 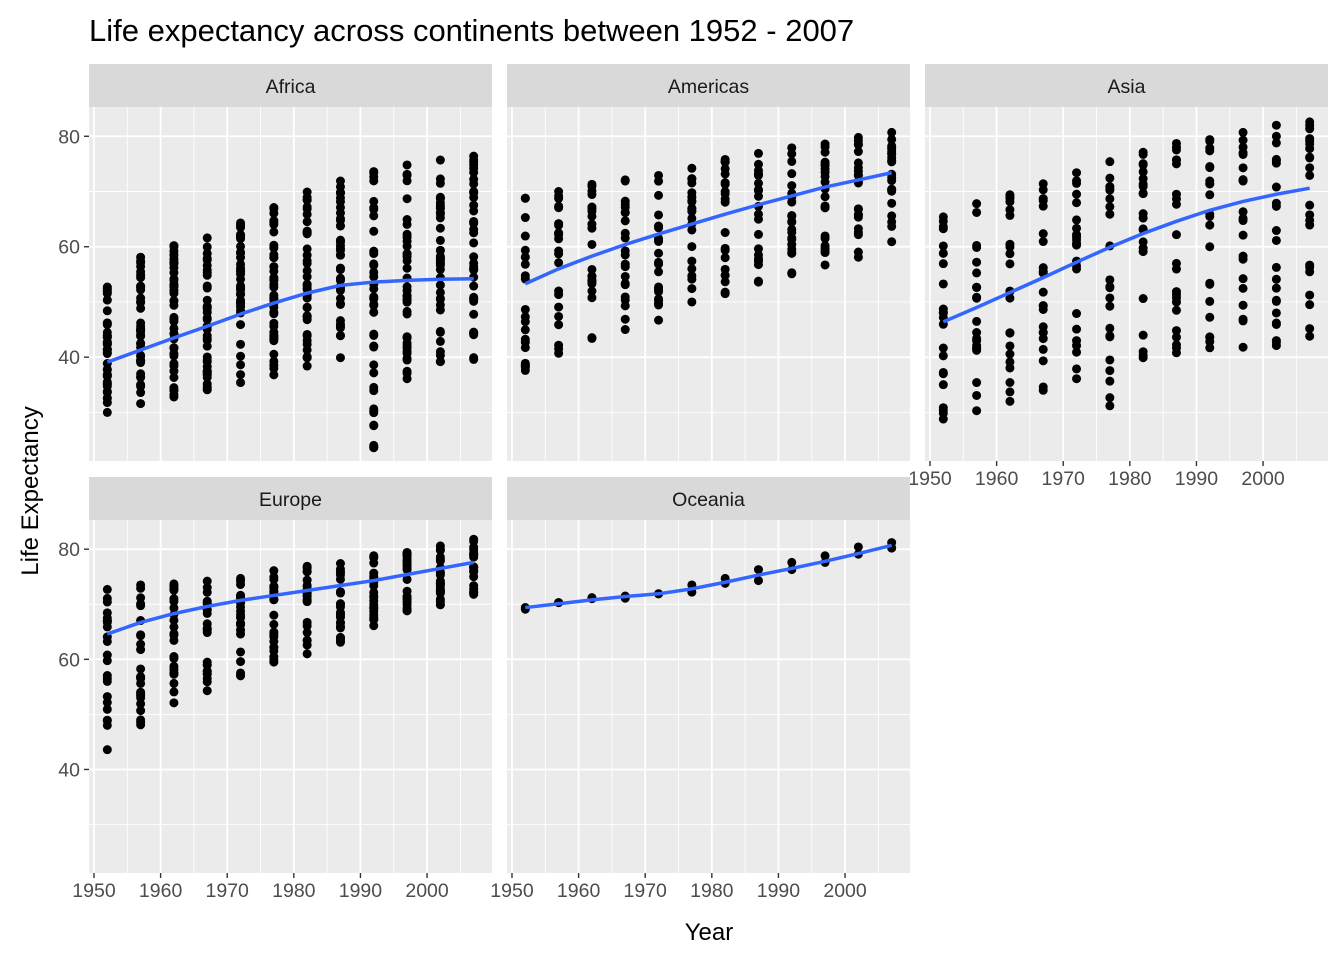 What do you see at coordinates (708, 696) in the screenshot?
I see `panel-bg-oceania` at bounding box center [708, 696].